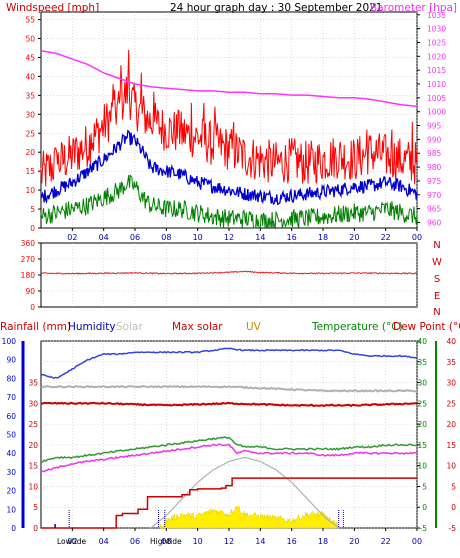 This screenshot has width=460, height=558. Describe the element at coordinates (436, 15) in the screenshot. I see `barometer-tick-label-15: 1035` at that location.